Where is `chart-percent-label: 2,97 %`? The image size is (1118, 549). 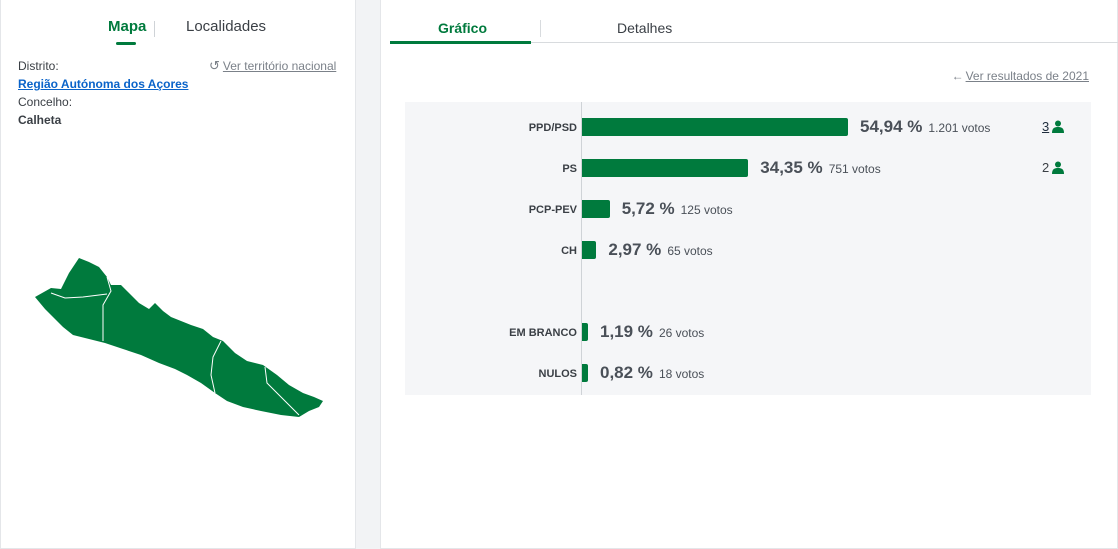
chart-percent-label: 2,97 % is located at coordinates (635, 249).